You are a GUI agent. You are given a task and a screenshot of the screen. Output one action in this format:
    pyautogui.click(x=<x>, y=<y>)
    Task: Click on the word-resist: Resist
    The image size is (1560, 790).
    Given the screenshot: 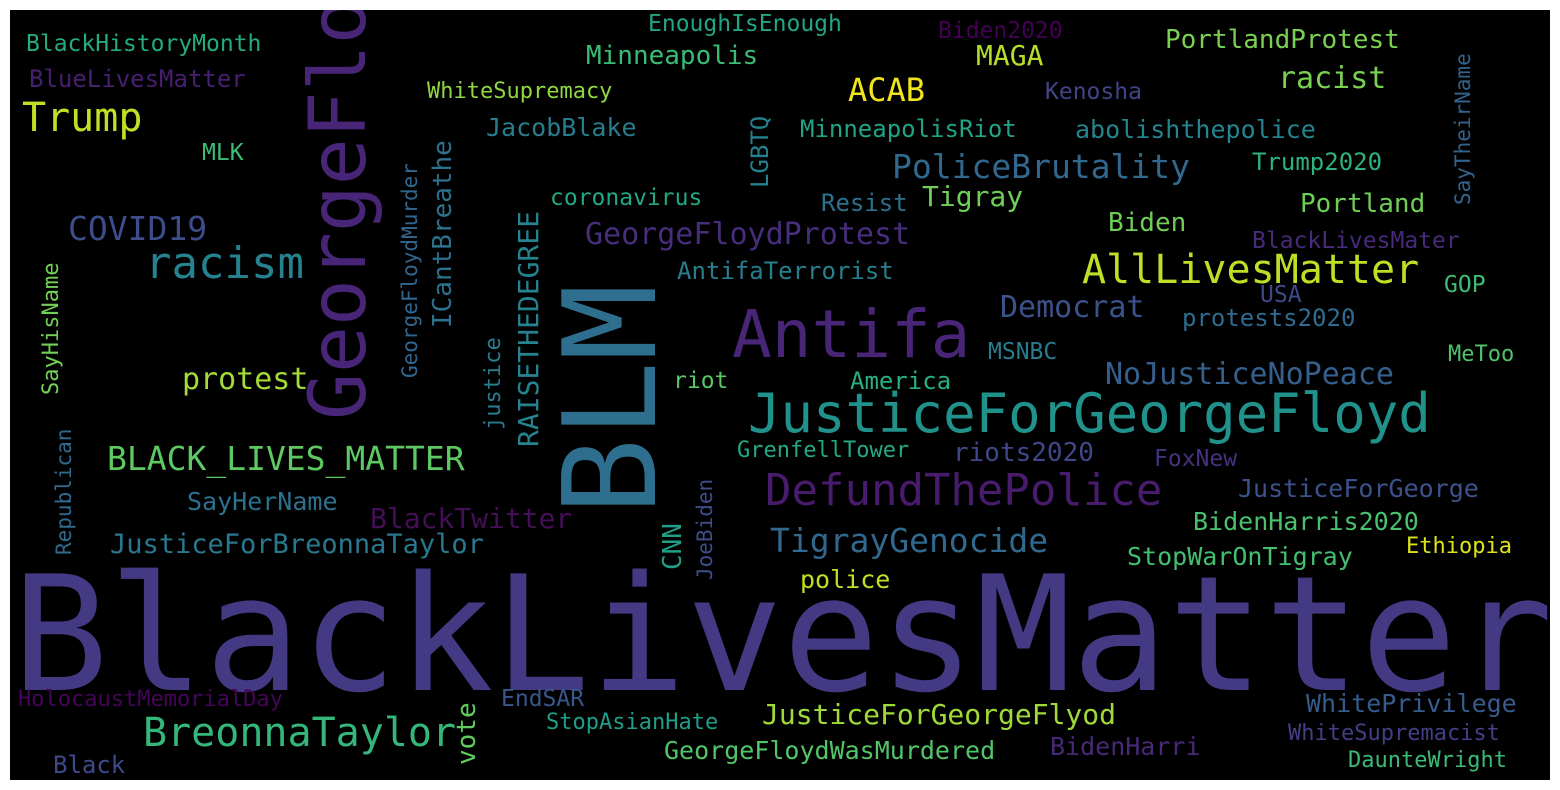 What is the action you would take?
    pyautogui.click(x=864, y=203)
    